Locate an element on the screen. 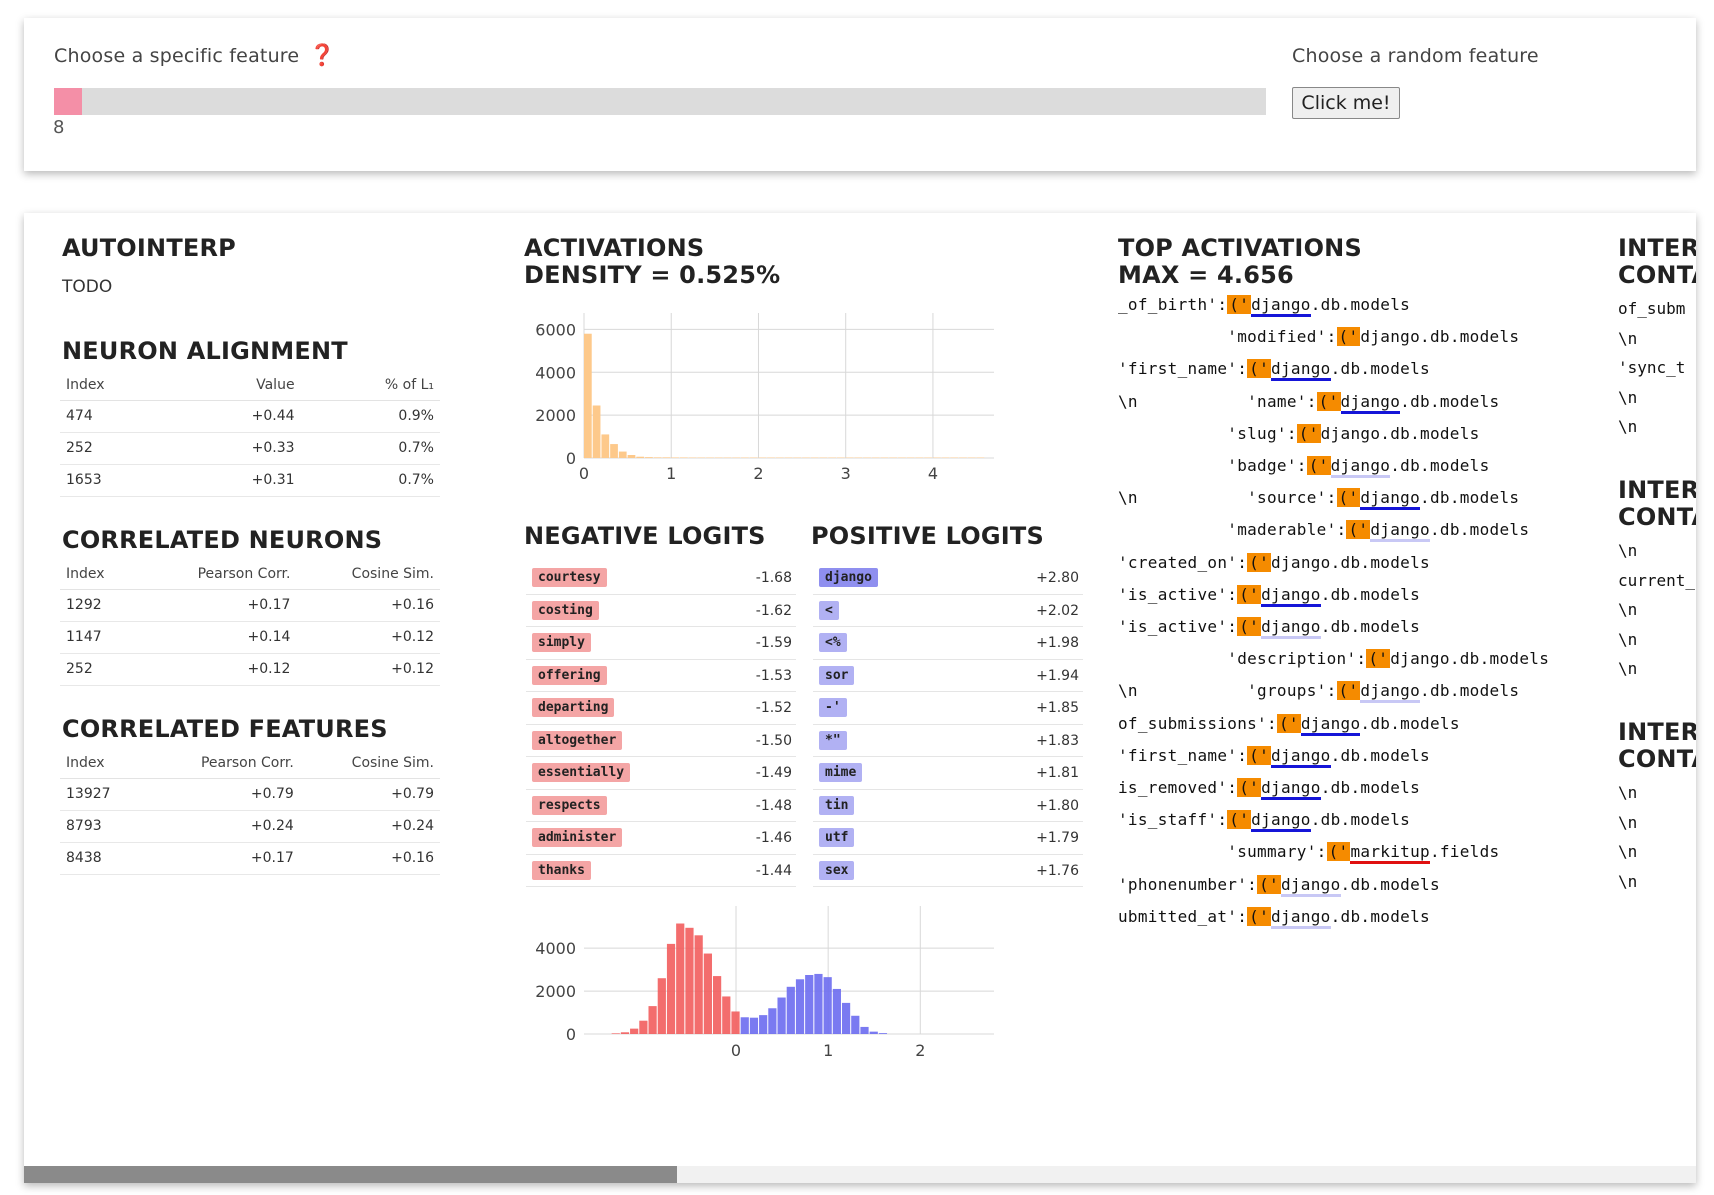 The width and height of the screenshot is (1714, 1195). specific-feature-label: Choose a specific feature is located at coordinates (177, 56).